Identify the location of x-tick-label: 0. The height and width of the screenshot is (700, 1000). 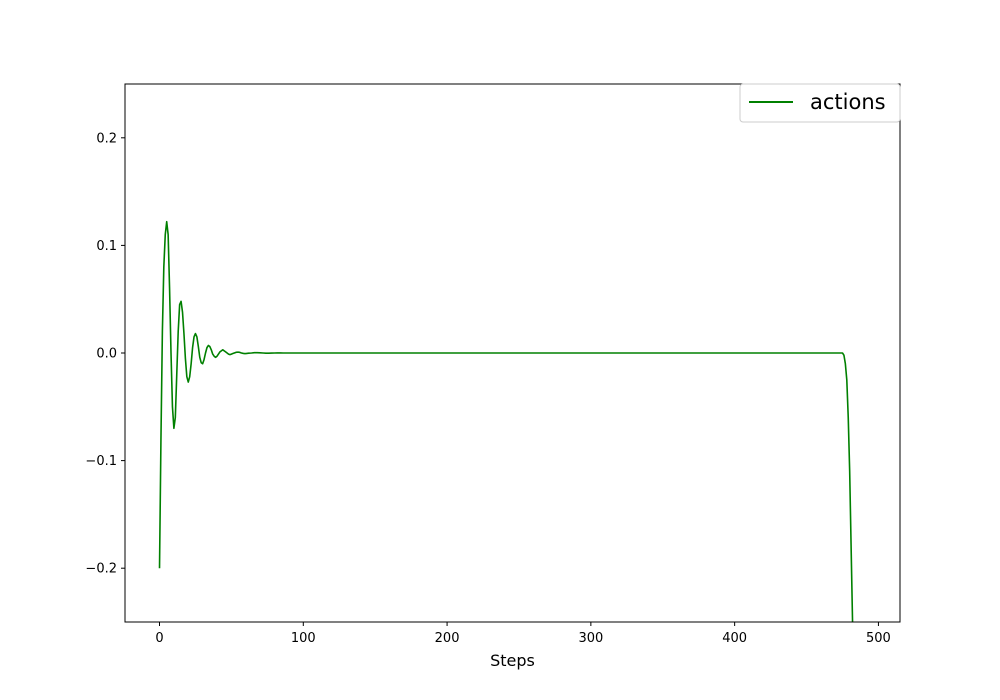
(159, 638).